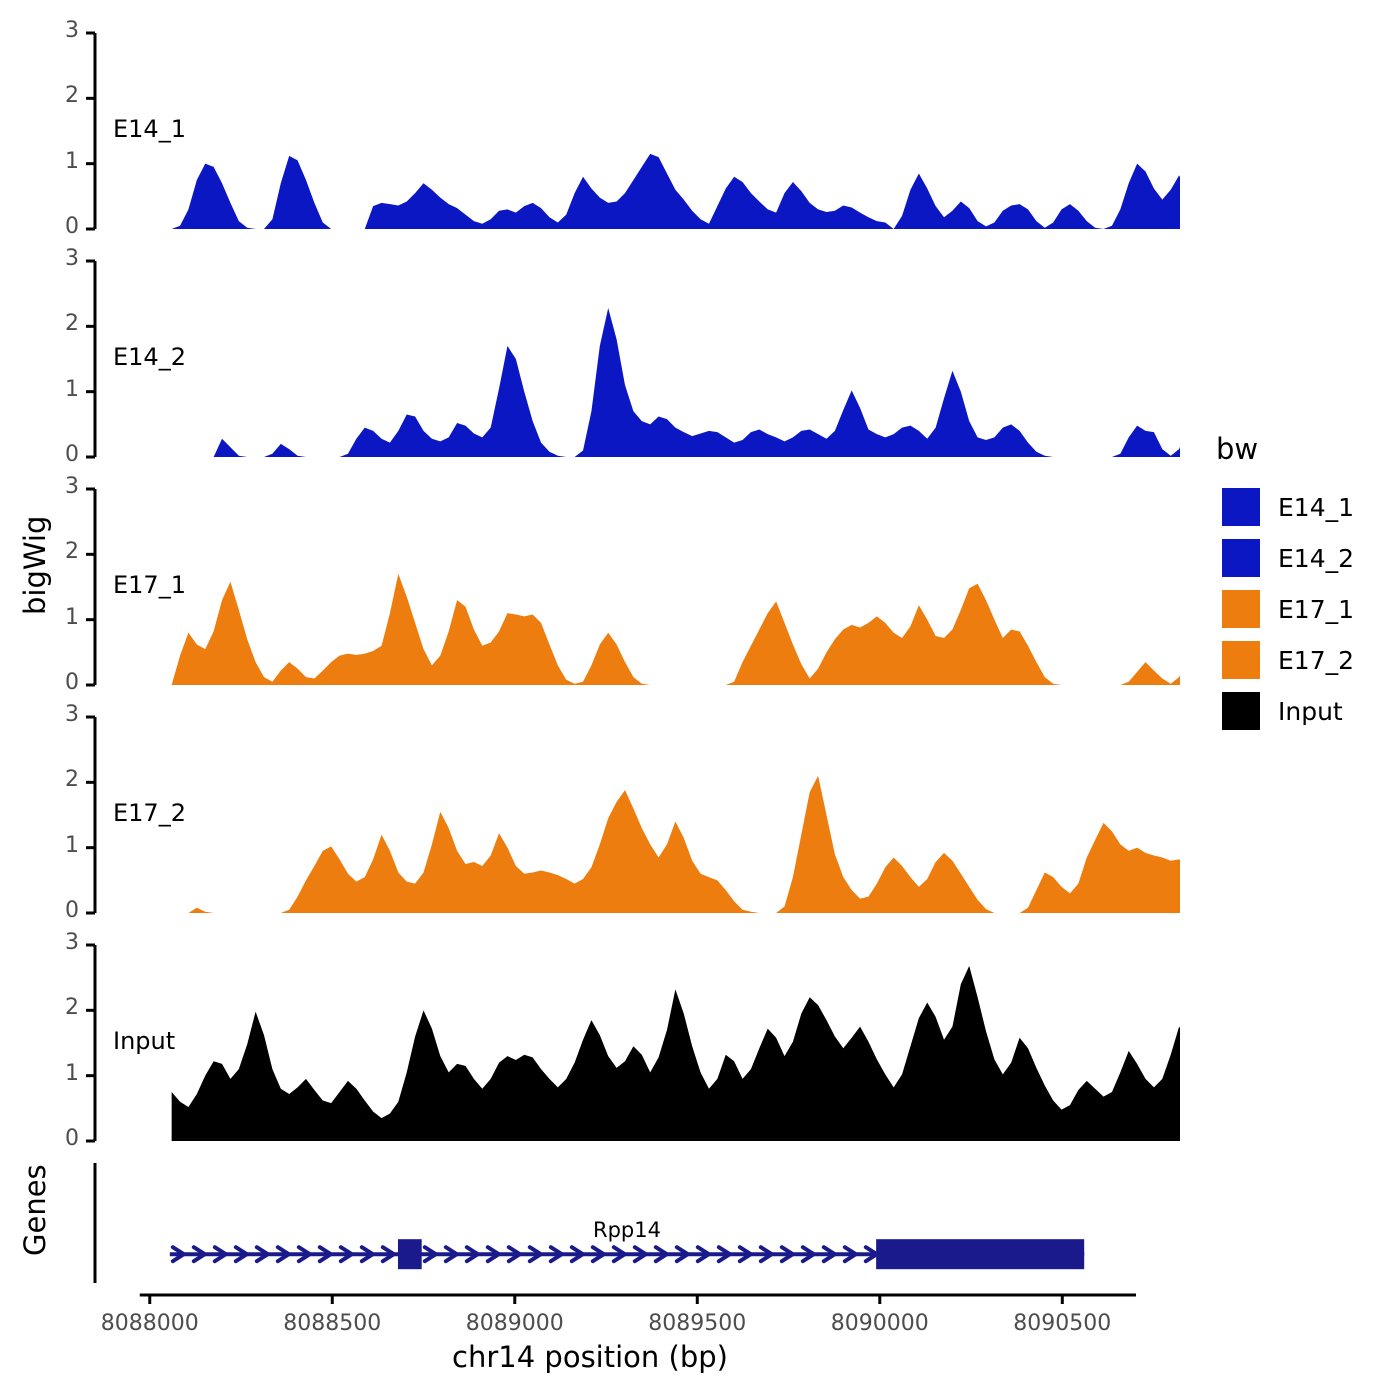 The image size is (1400, 1400). Describe the element at coordinates (149, 357) in the screenshot. I see `panel-label-e14_2: E14_2` at that location.